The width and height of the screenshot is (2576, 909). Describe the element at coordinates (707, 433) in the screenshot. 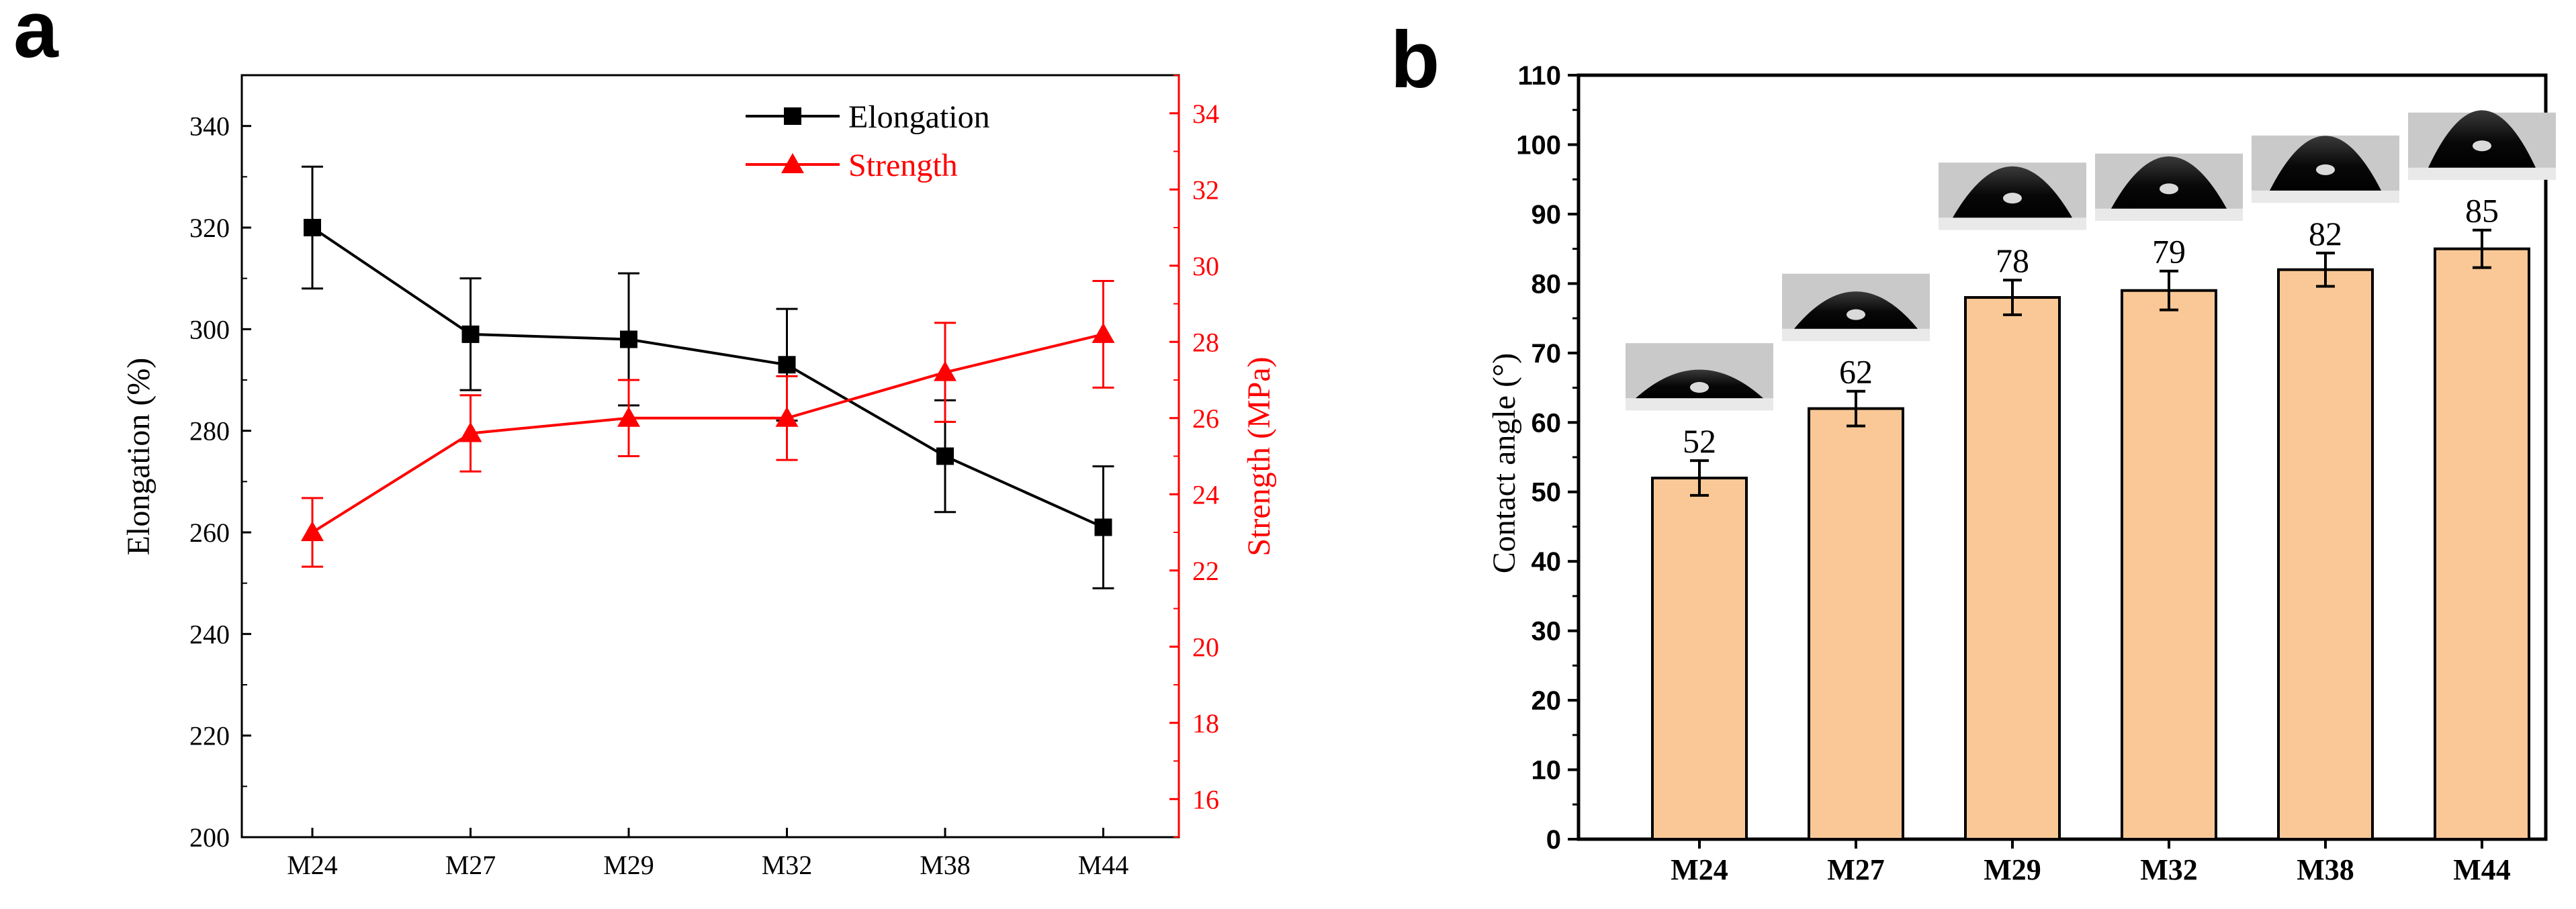

I see `strength-line` at that location.